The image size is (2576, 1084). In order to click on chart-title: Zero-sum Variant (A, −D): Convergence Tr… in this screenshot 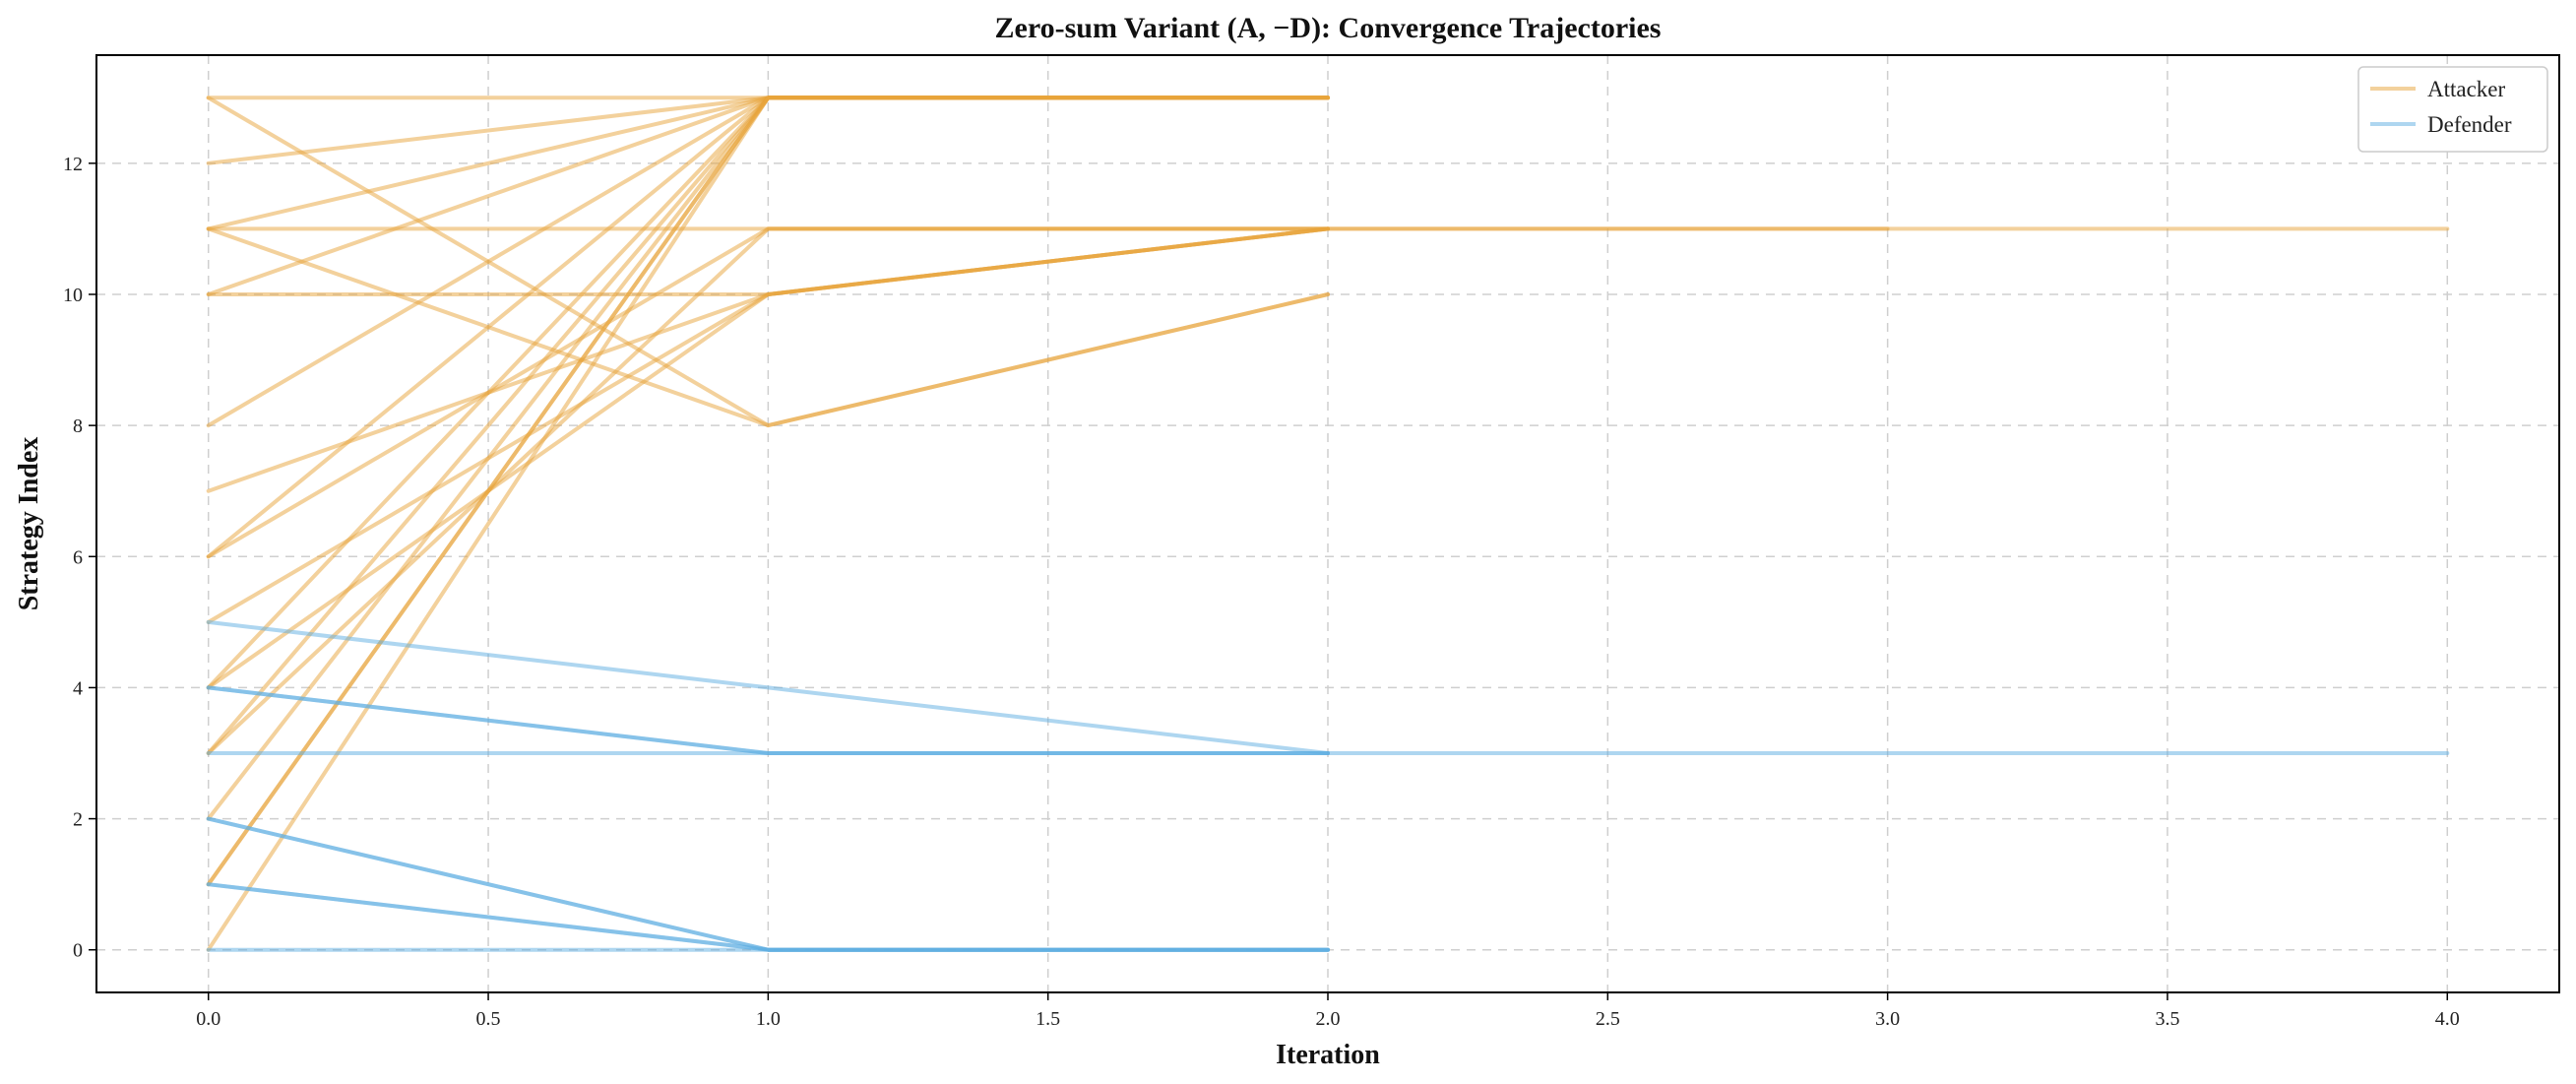, I will do `click(1328, 28)`.